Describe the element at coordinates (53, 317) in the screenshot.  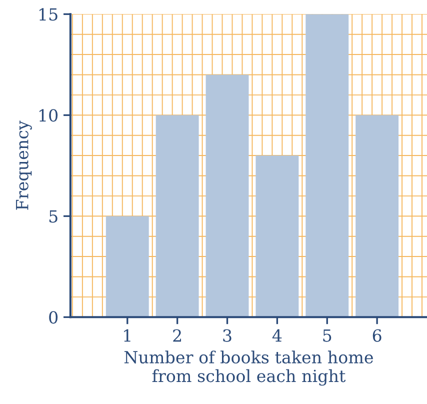
I see `y-tick-label: 0` at that location.